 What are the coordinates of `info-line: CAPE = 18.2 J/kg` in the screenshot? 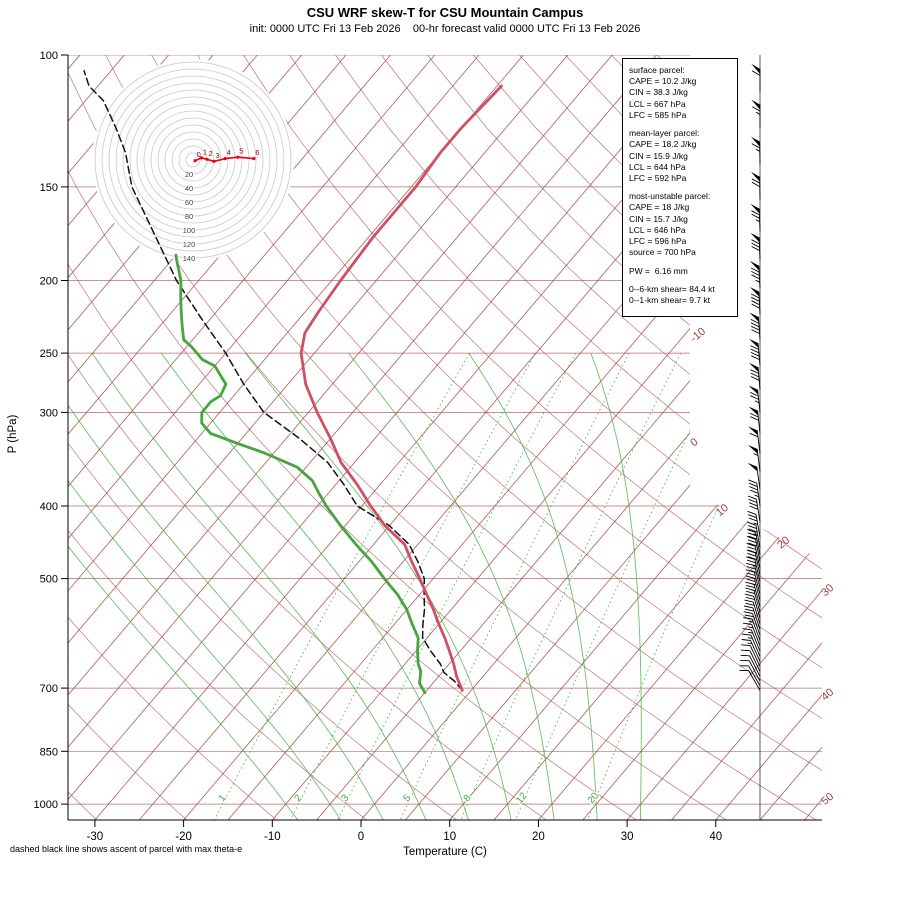 It's located at (663, 144).